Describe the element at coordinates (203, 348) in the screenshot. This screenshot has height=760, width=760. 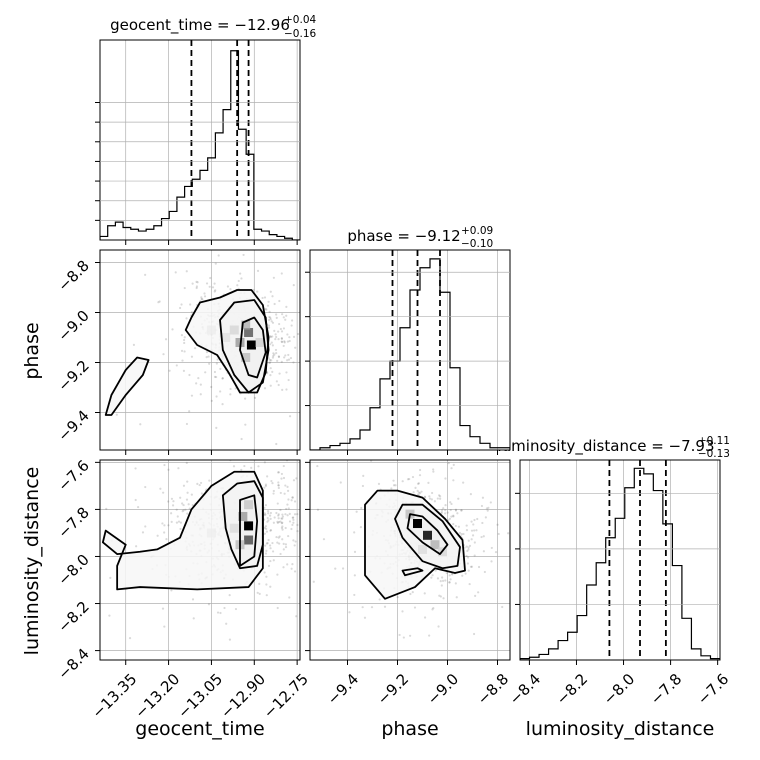
I see `panel-geocent_time-phase-plot-area` at that location.